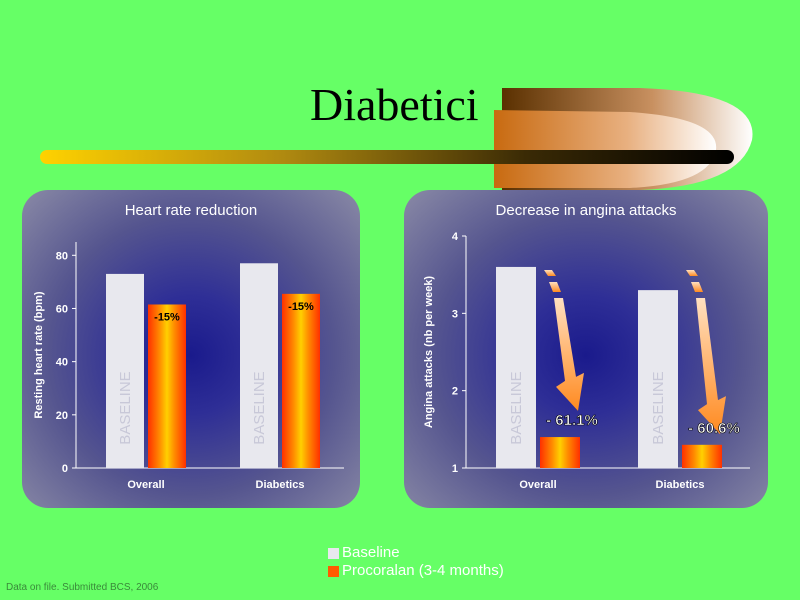 The width and height of the screenshot is (800, 600). Describe the element at coordinates (714, 428) in the screenshot. I see `bar-annotation: - 60.6%` at that location.